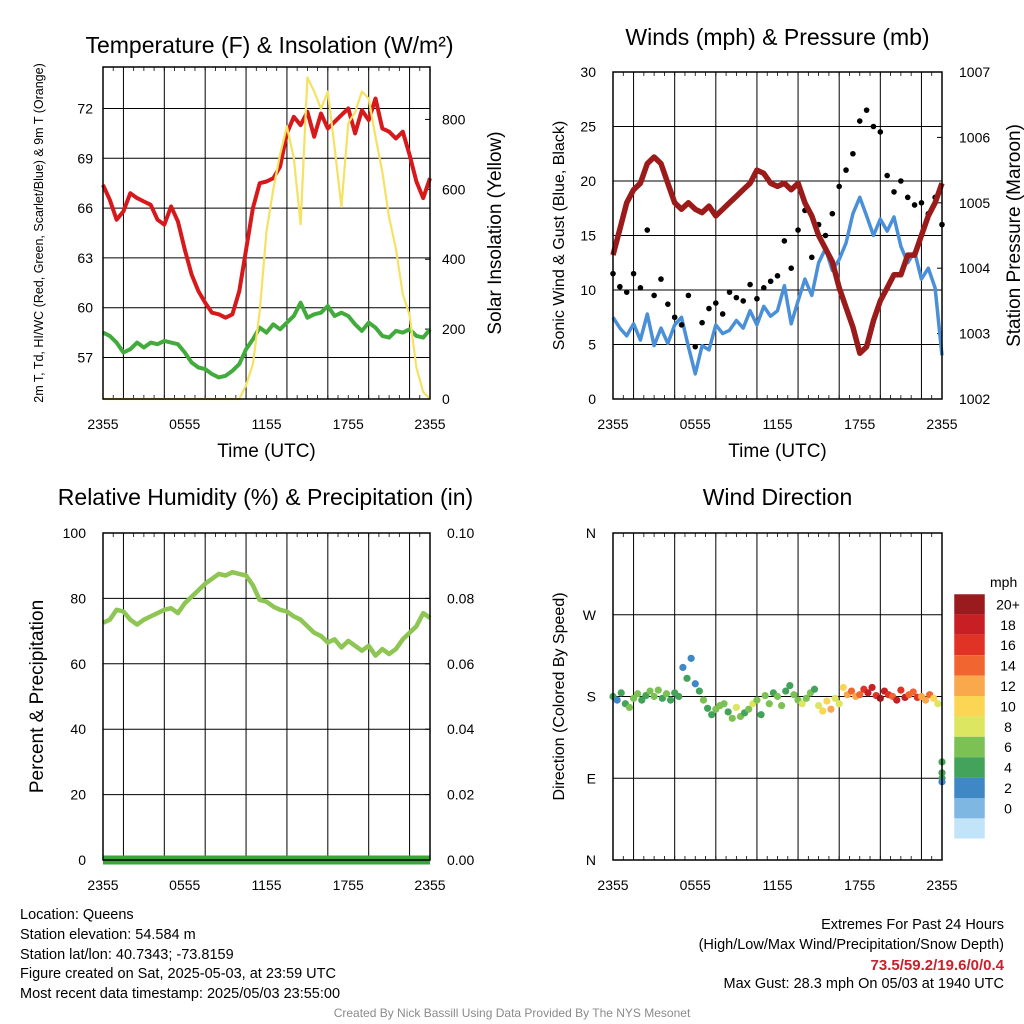 The image size is (1024, 1024). I want to click on y-tick-label: 69, so click(85, 158).